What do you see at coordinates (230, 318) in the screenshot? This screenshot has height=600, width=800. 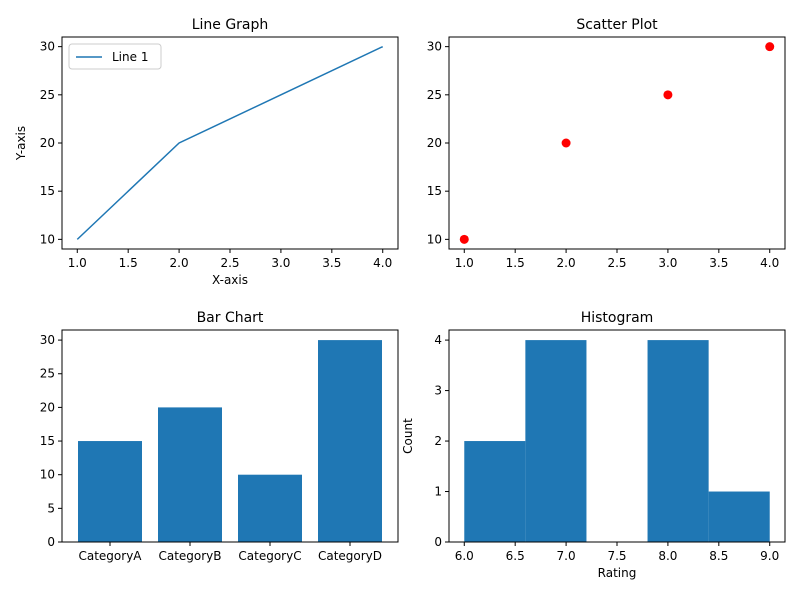 I see `bar-title: Bar Chart` at bounding box center [230, 318].